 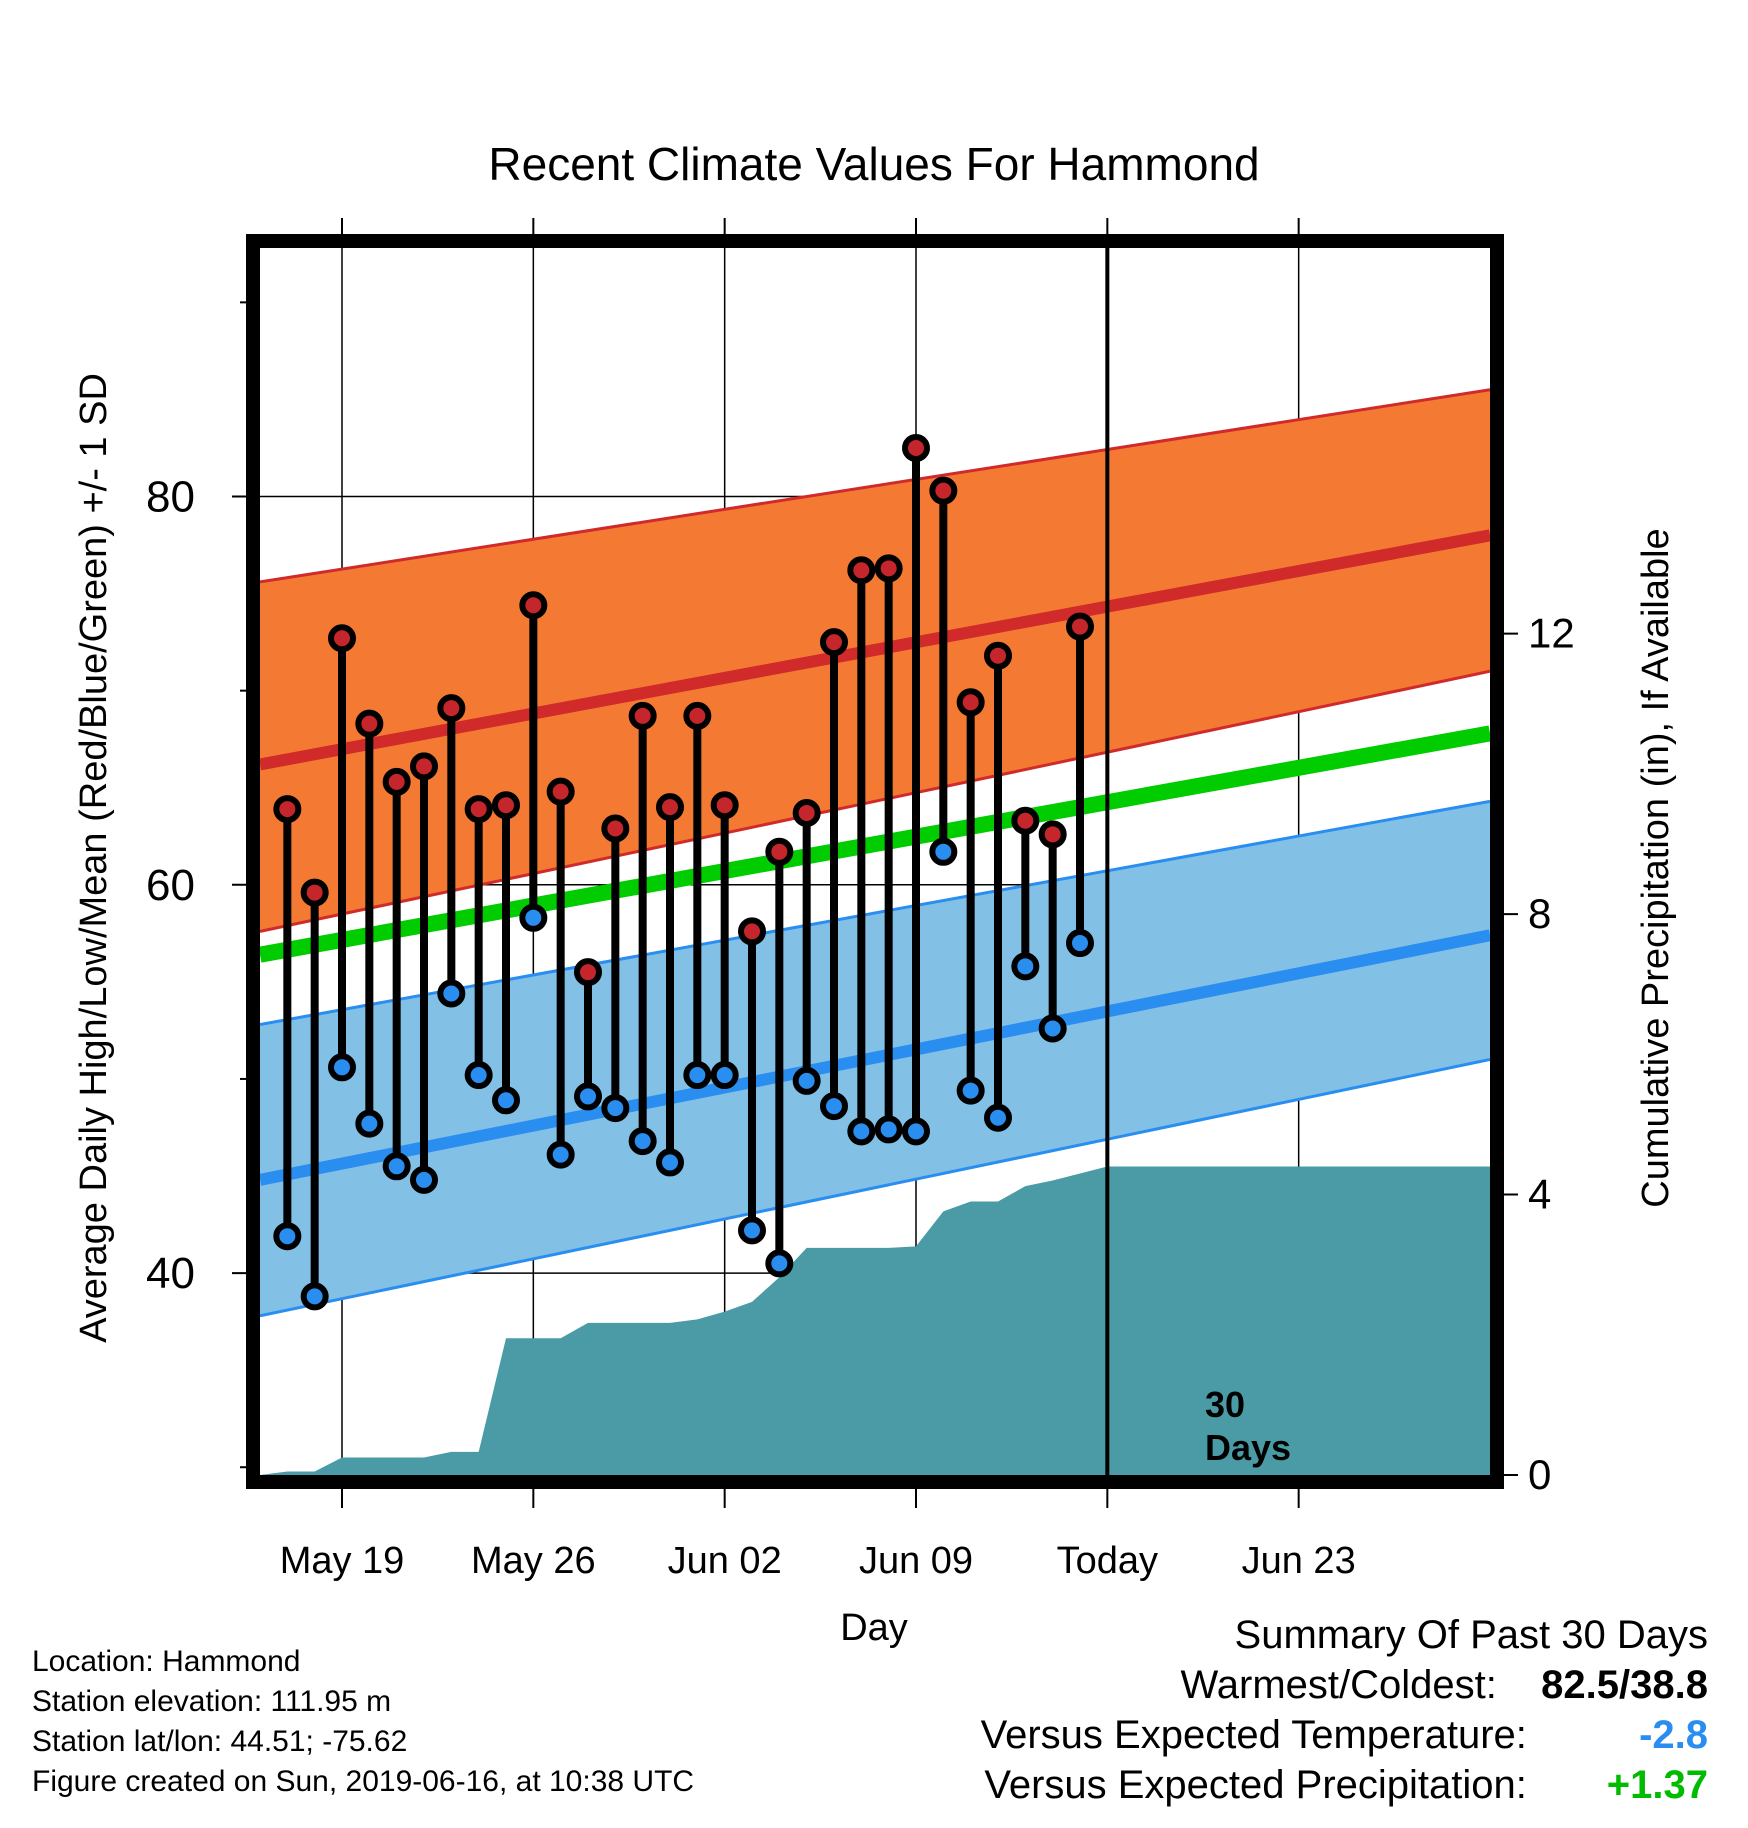 I want to click on summary-heading: Summary Of Past 30 Days, so click(x=1471, y=1635).